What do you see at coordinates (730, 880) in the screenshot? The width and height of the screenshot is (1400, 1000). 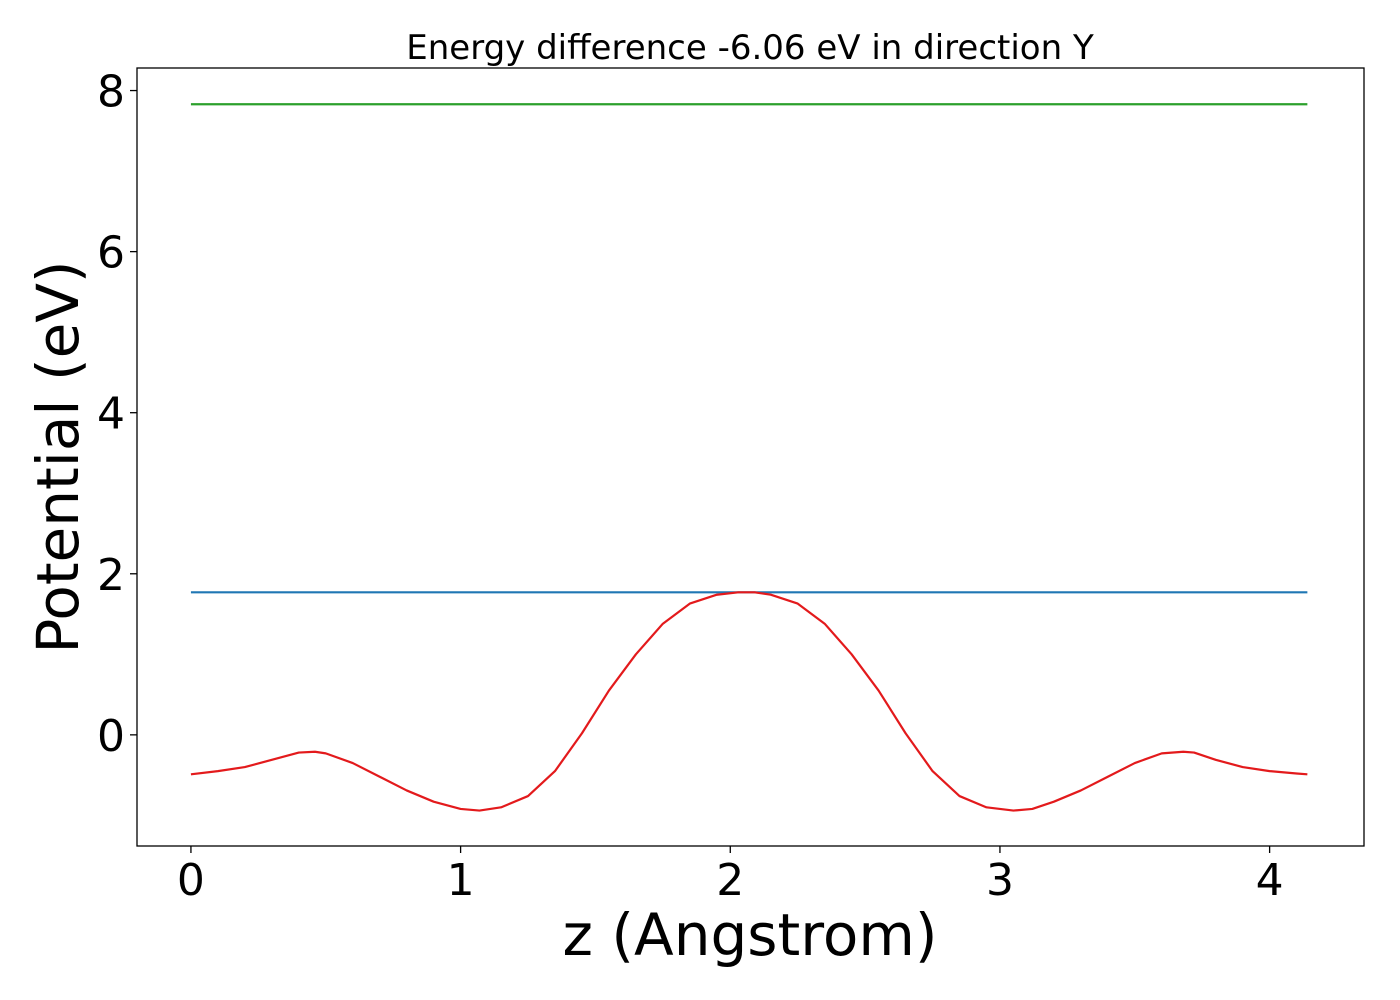 I see `x-tick-label: 2` at bounding box center [730, 880].